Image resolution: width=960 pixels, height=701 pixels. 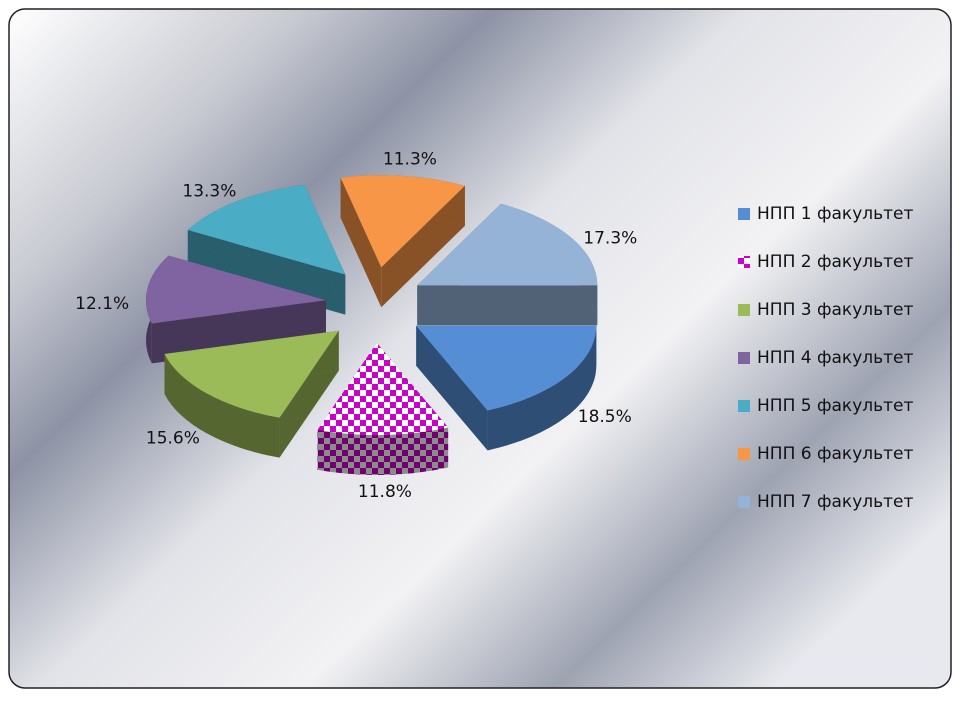 I want to click on legend-label: НПП 5 факультет, so click(x=835, y=406).